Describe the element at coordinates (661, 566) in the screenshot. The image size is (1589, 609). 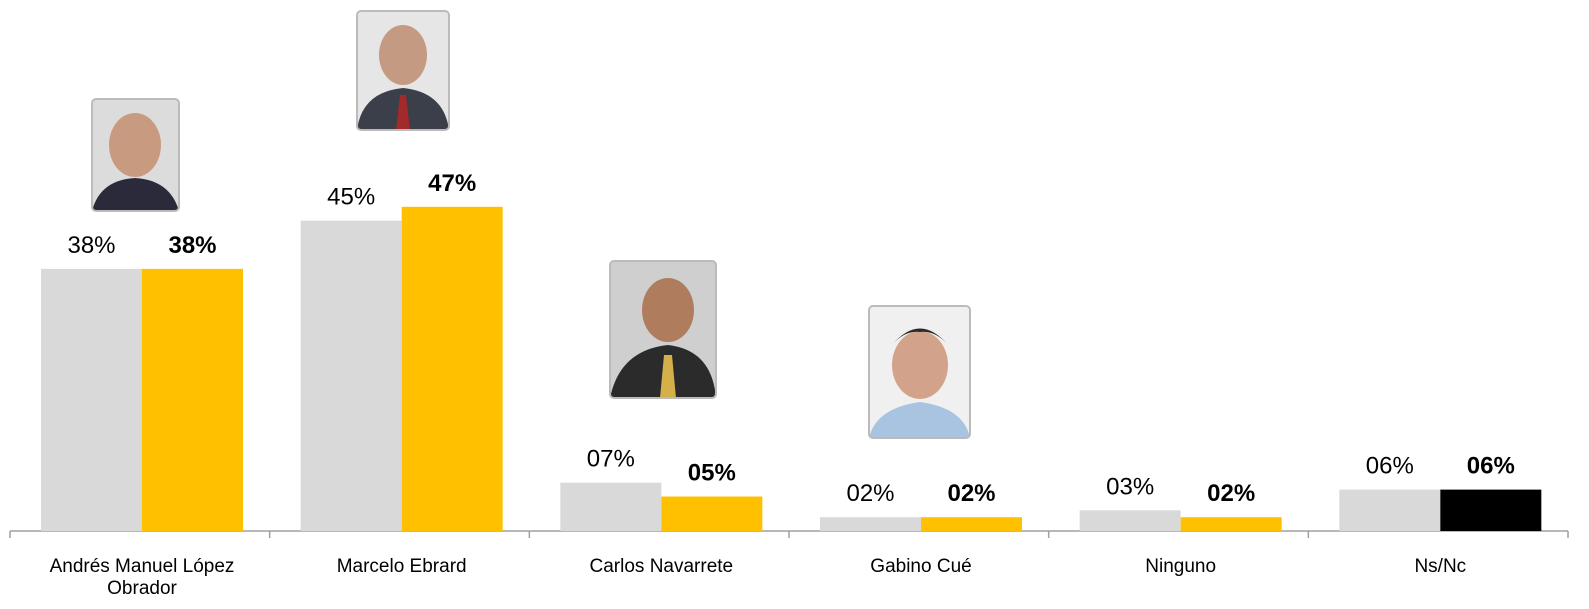
I see `x-tick-label: Carlos Navarrete` at that location.